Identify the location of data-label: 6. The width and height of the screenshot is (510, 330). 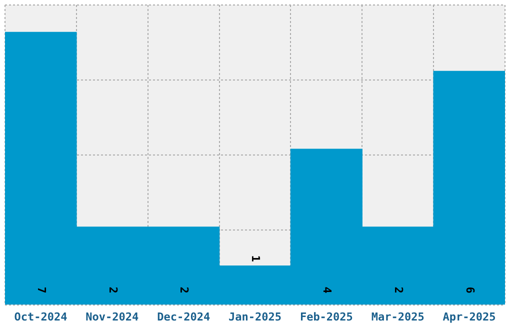
(469, 290).